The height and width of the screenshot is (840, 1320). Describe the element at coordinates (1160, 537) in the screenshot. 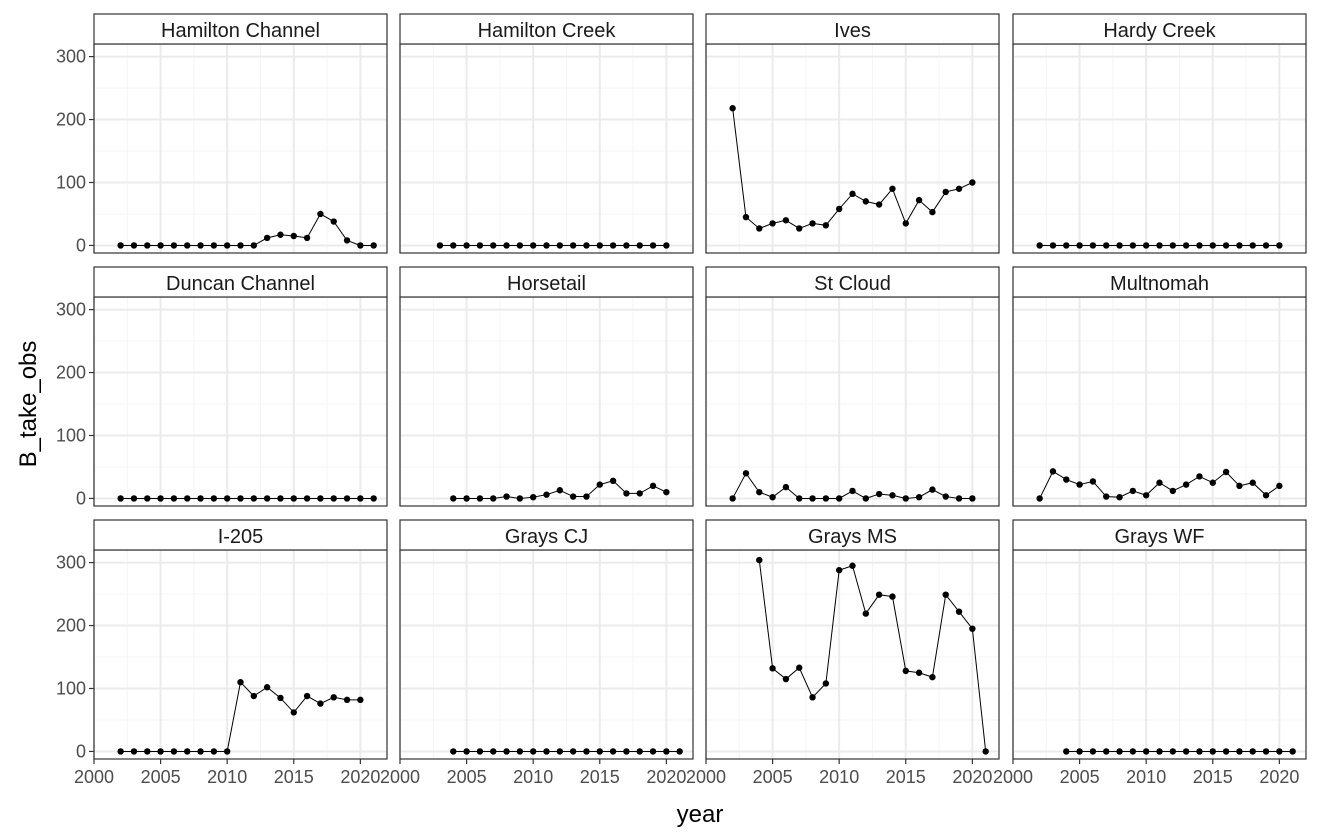

I see `facet-strip-label: Grays WF` at that location.